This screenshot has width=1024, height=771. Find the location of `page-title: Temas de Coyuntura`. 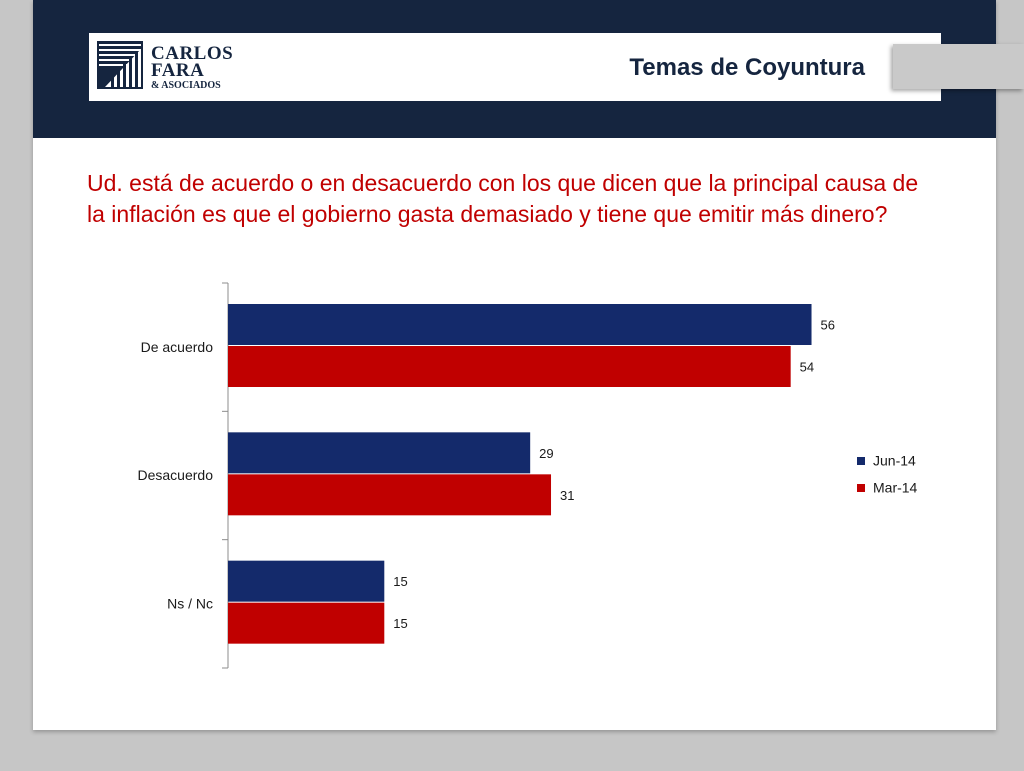

page-title: Temas de Coyuntura is located at coordinates (747, 67).